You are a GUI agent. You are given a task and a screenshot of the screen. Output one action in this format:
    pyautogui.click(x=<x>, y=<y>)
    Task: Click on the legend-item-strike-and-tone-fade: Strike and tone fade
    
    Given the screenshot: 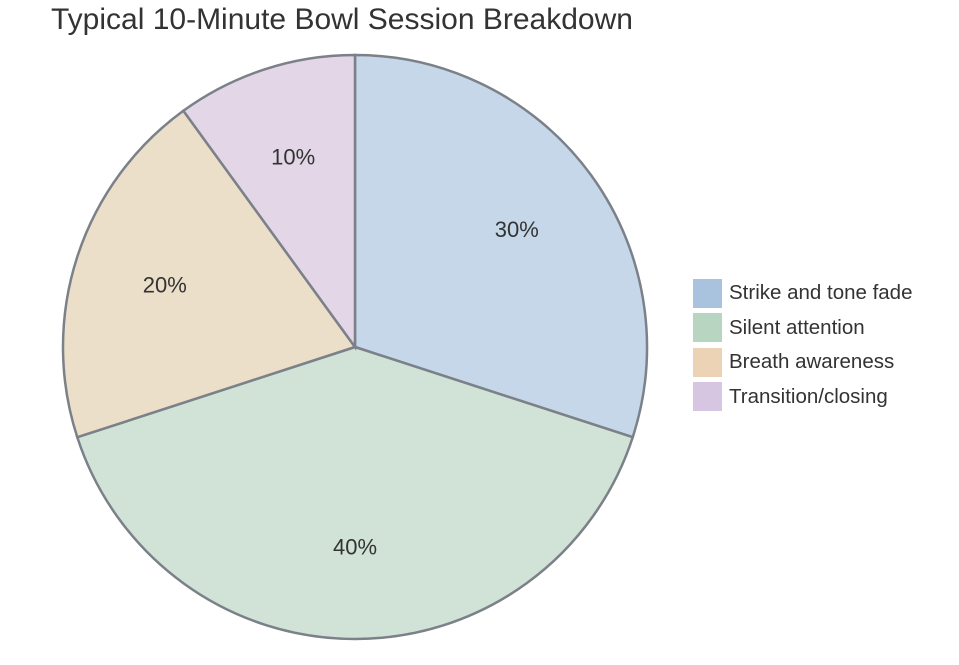 What is the action you would take?
    pyautogui.click(x=803, y=293)
    